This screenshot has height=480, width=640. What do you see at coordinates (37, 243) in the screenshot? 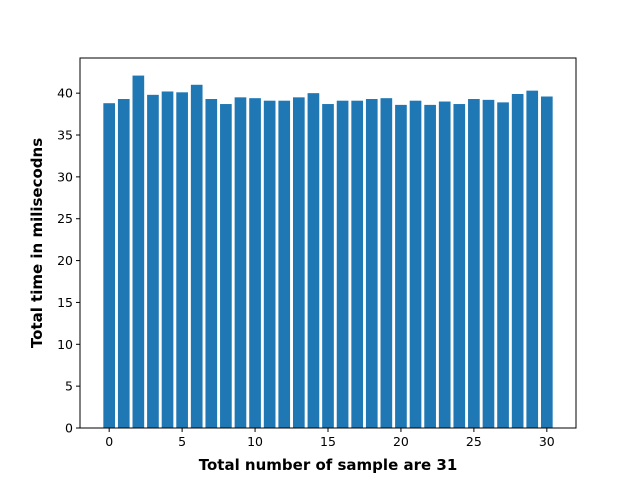
I see `y-axis-title: Total time in milisecodns` at bounding box center [37, 243].